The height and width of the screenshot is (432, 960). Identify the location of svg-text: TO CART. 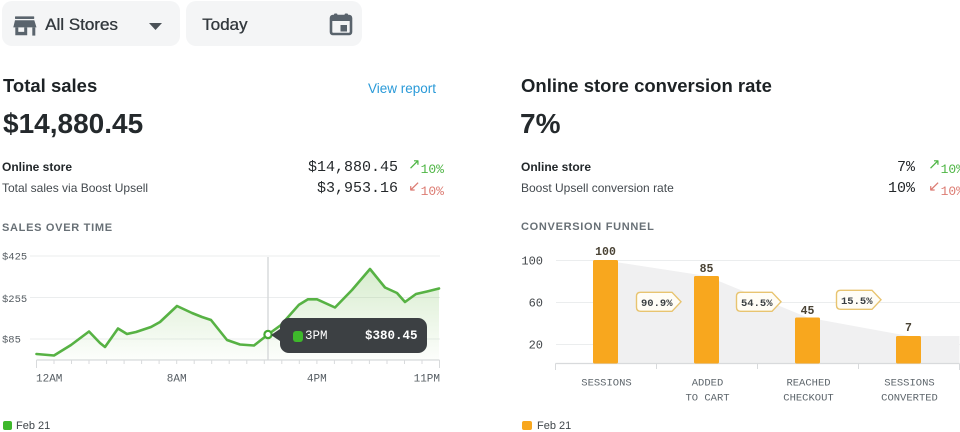
(707, 399).